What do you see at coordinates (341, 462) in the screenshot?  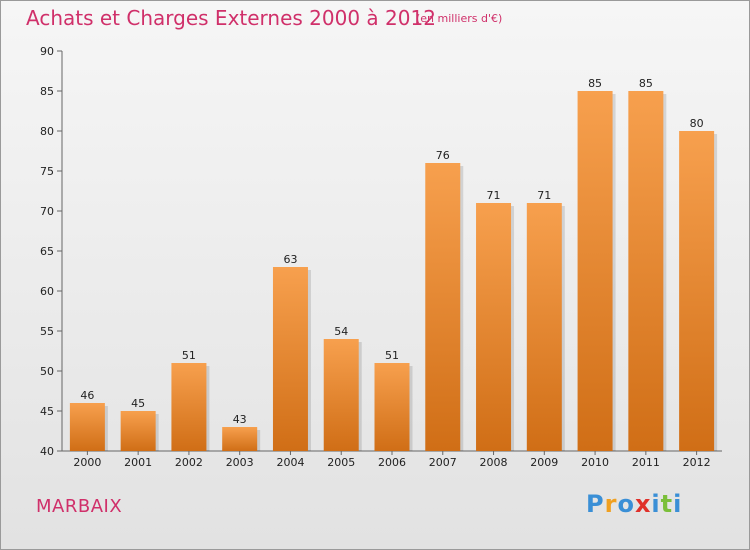 I see `x-tick-label: 2005` at bounding box center [341, 462].